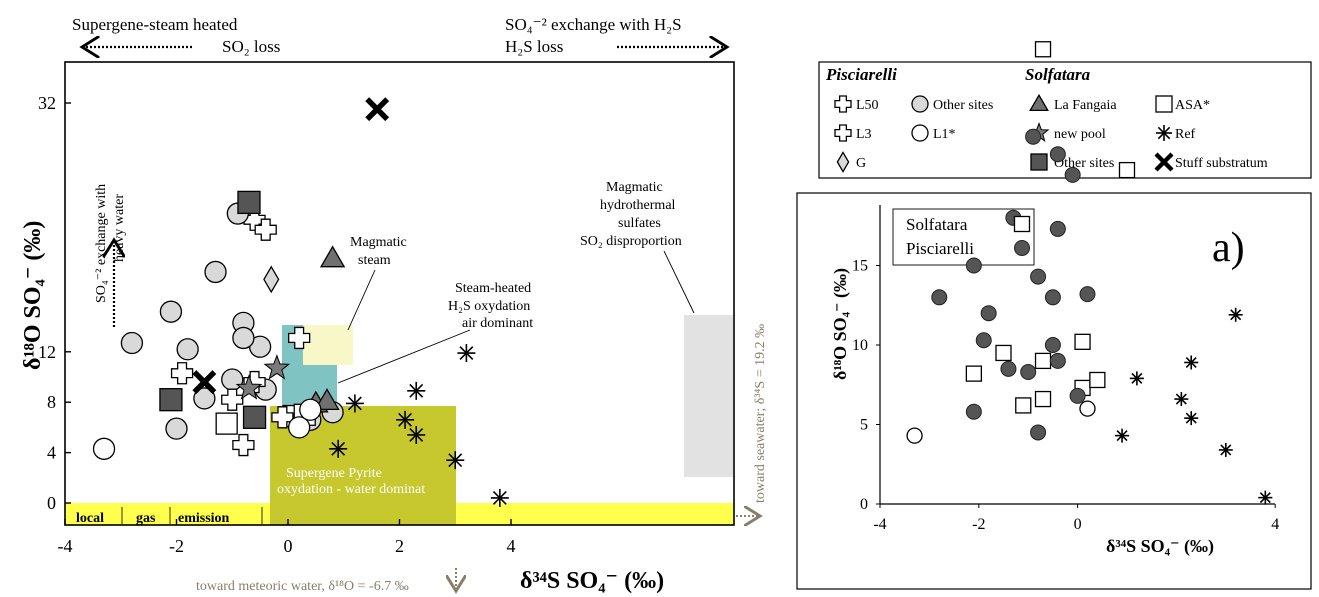 This screenshot has height=597, width=1319. I want to click on legend-label-new-pool: new pool, so click(1080, 134).